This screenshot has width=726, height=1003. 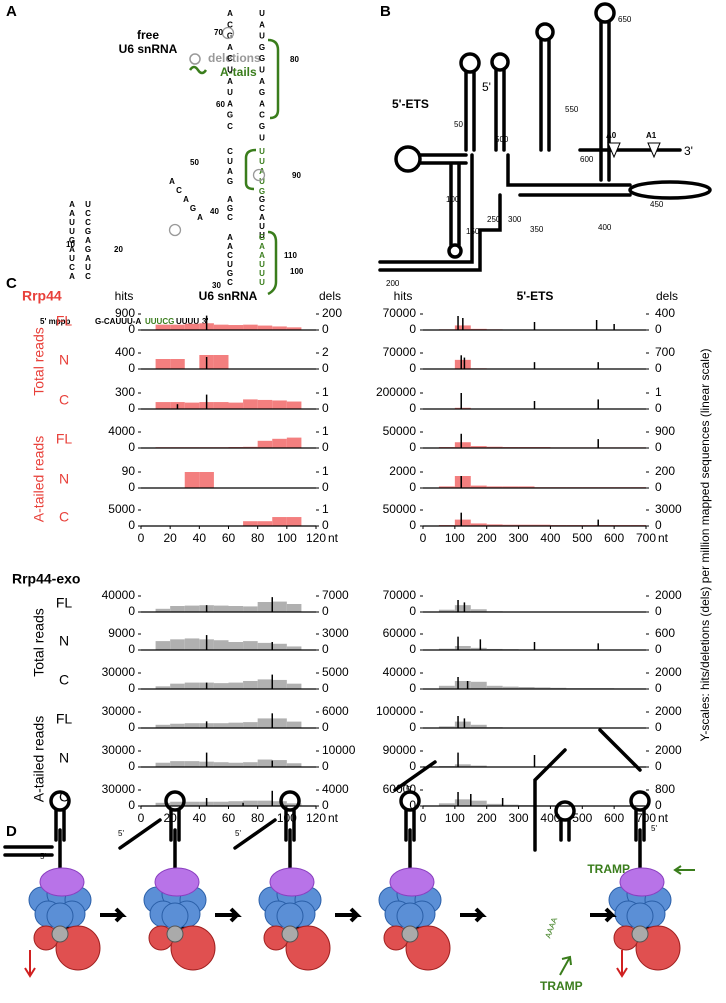 What do you see at coordinates (272, 263) in the screenshot?
I see `a-tail` at bounding box center [272, 263].